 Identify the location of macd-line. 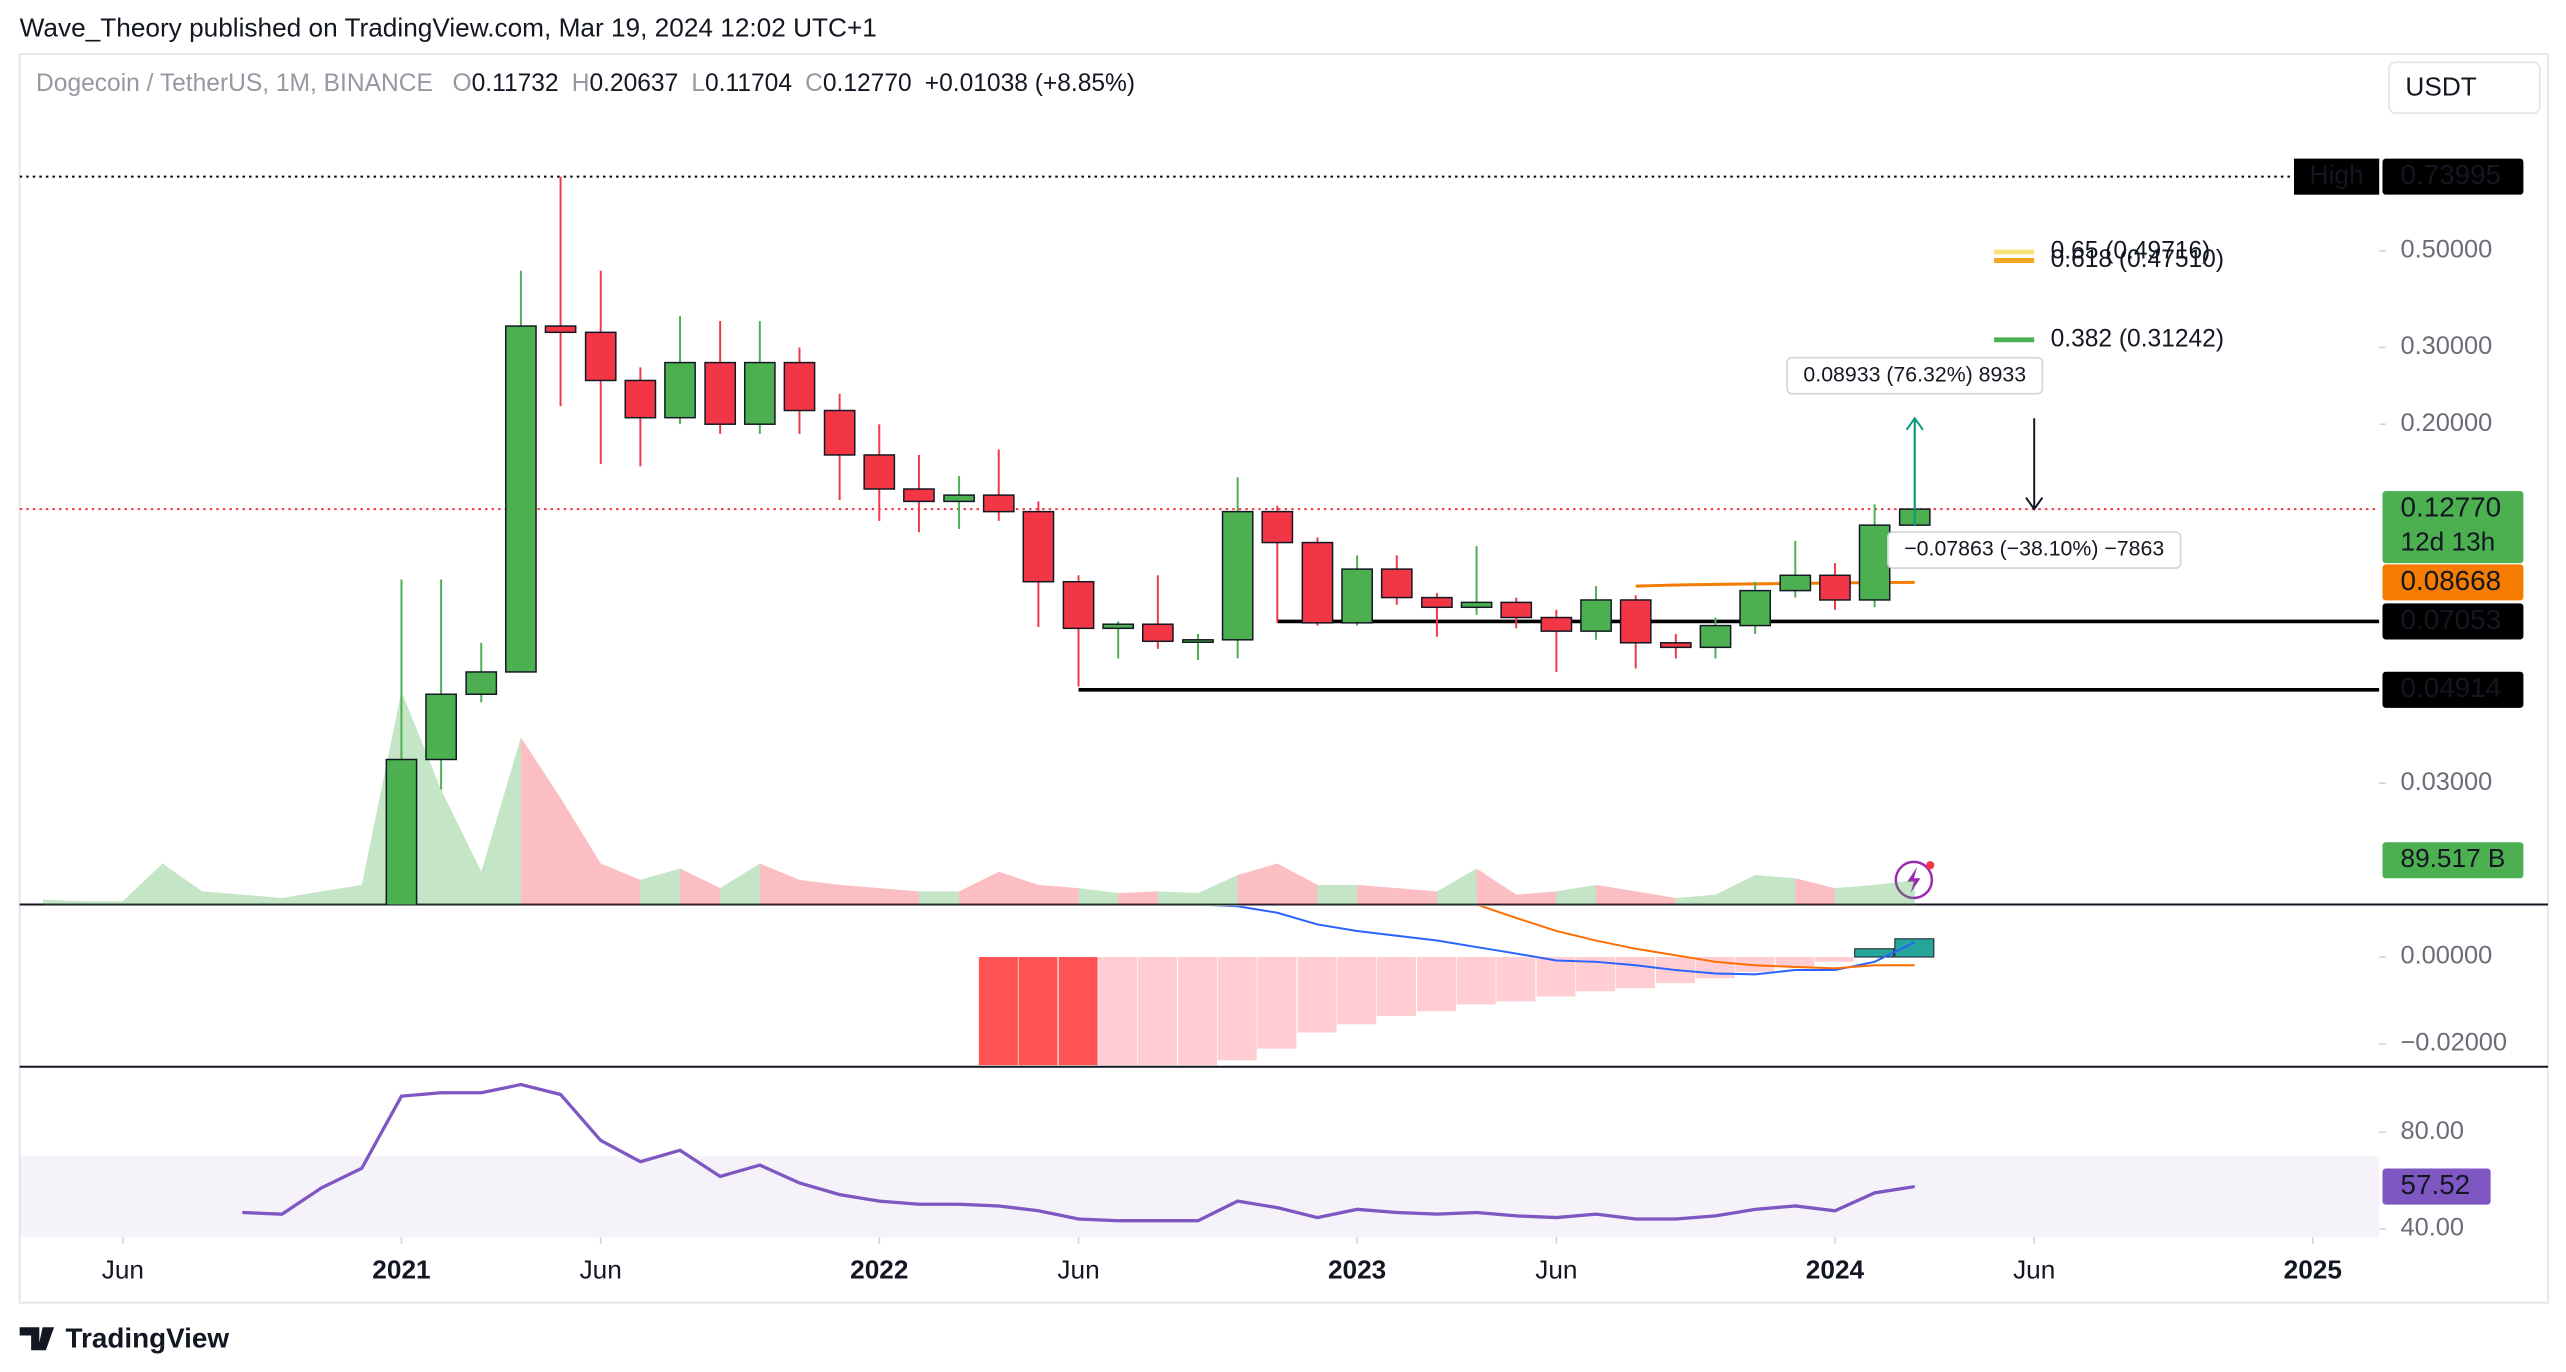
(1564, 941).